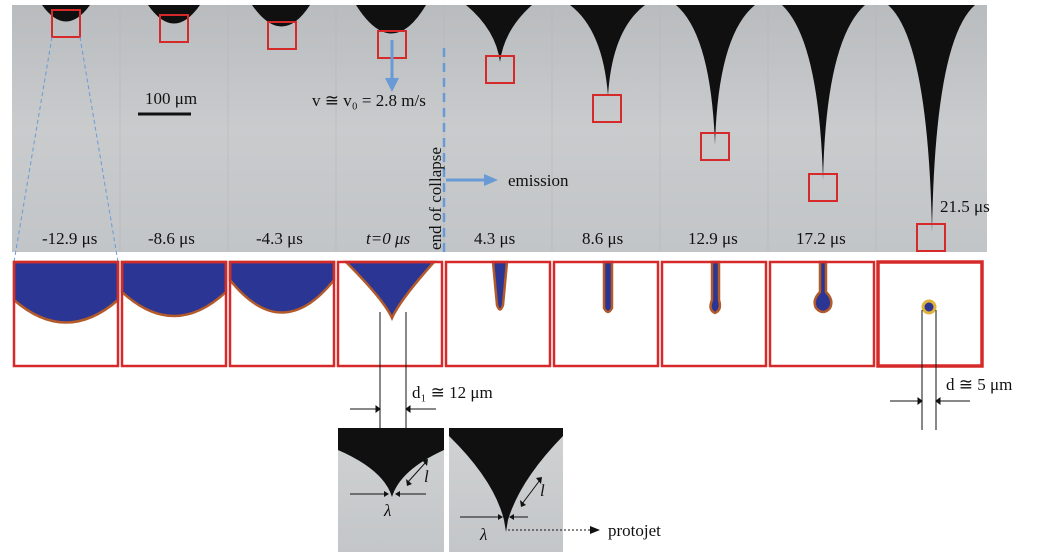 The image size is (1037, 552). I want to click on closeup-panel-right: l λ, so click(506, 490).